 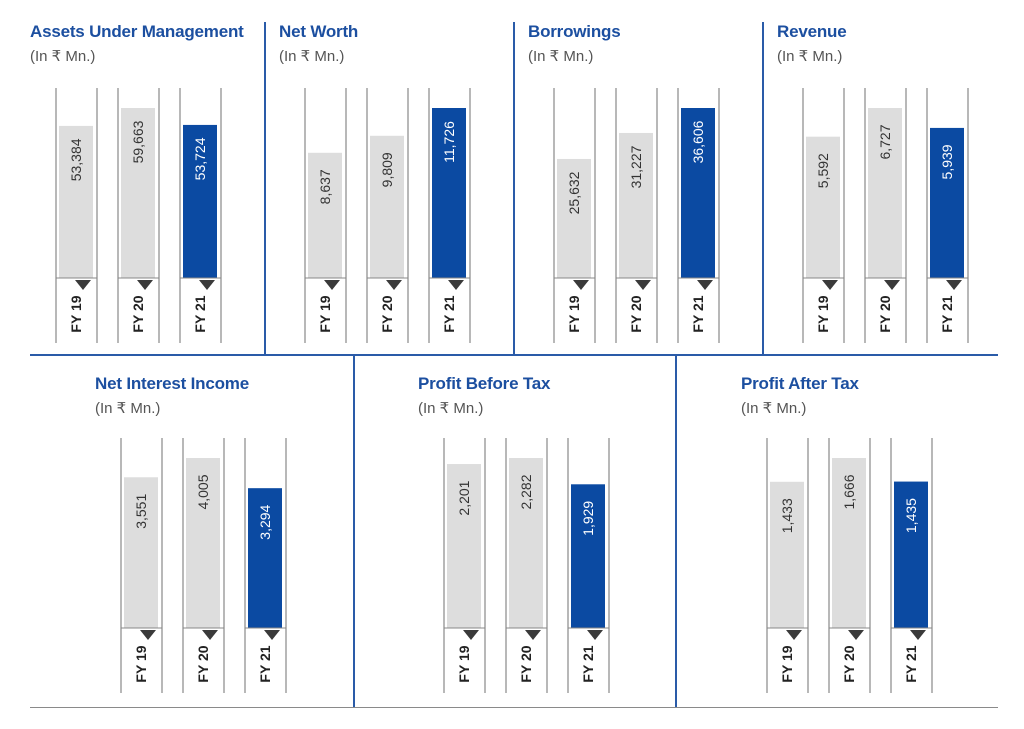 What do you see at coordinates (574, 192) in the screenshot?
I see `data-label: 25,632` at bounding box center [574, 192].